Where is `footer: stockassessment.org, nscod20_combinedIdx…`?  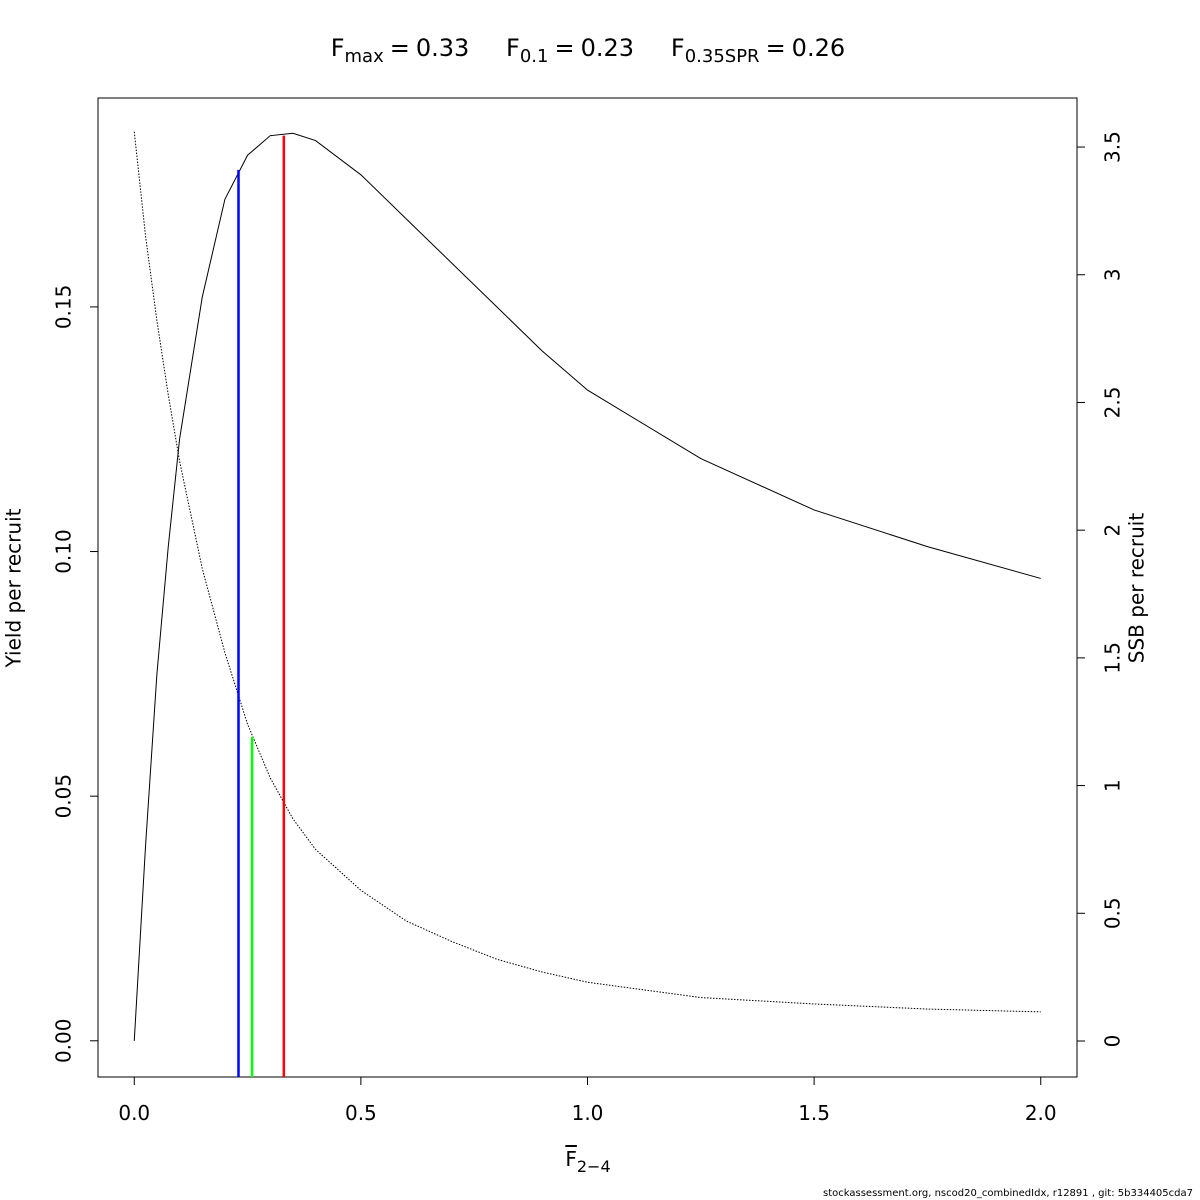
footer: stockassessment.org, nscod20_combinedIdx… is located at coordinates (1008, 1193).